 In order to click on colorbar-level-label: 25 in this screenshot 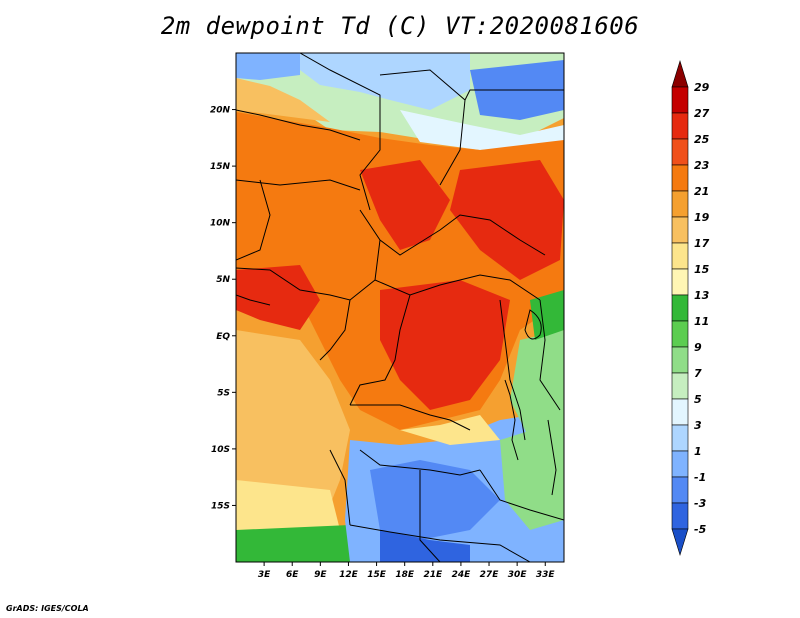, I will do `click(702, 139)`.